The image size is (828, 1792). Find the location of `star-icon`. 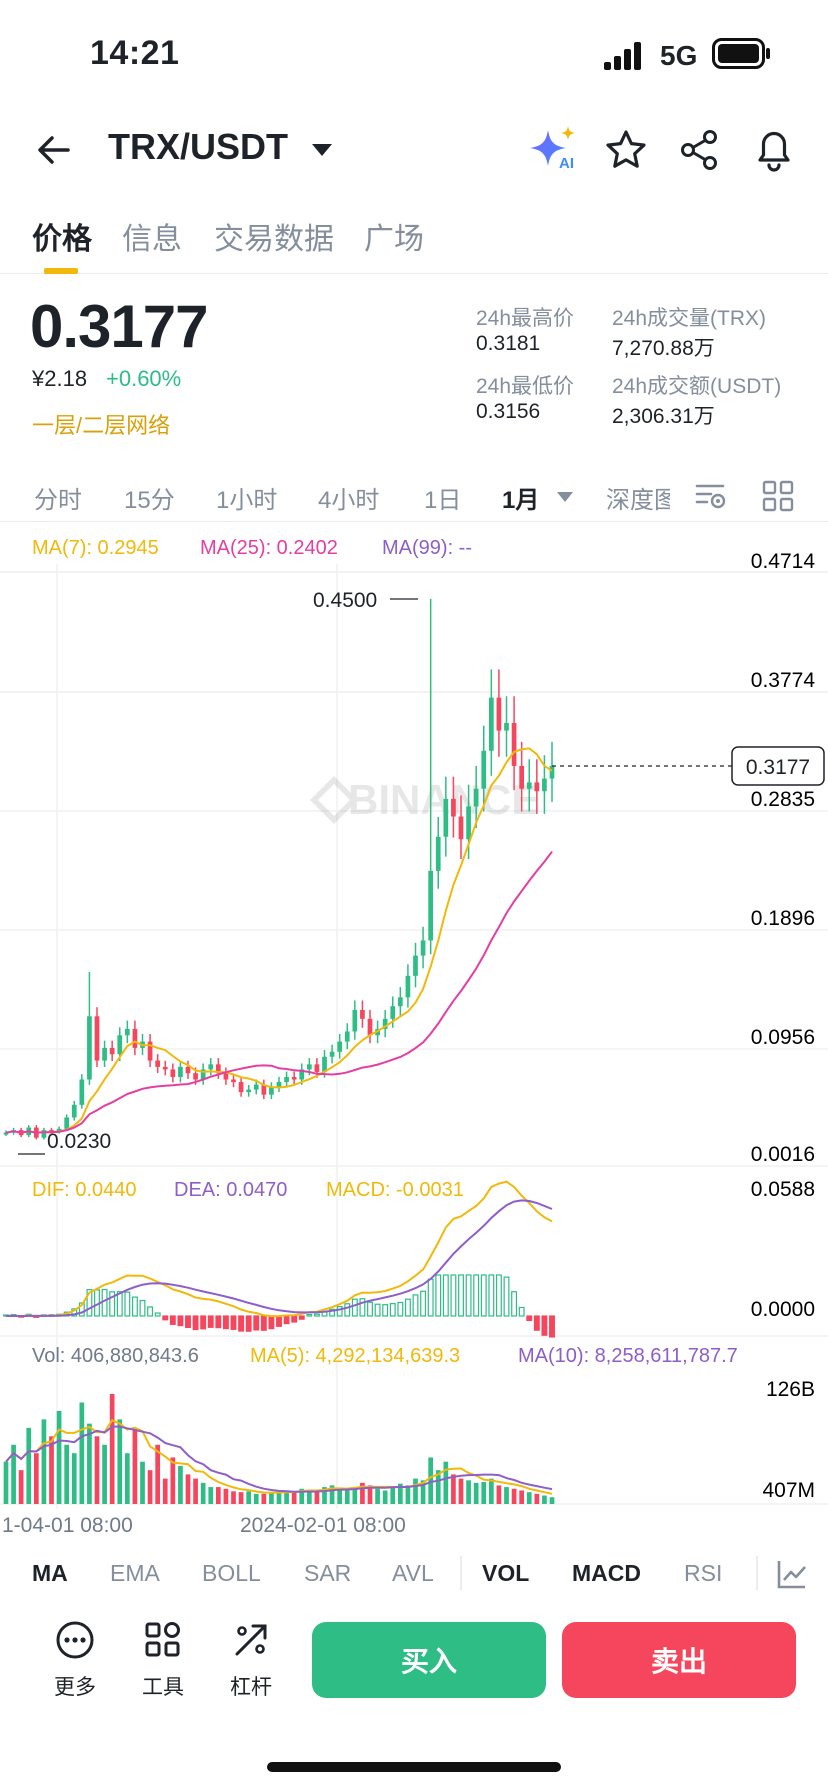

star-icon is located at coordinates (626, 150).